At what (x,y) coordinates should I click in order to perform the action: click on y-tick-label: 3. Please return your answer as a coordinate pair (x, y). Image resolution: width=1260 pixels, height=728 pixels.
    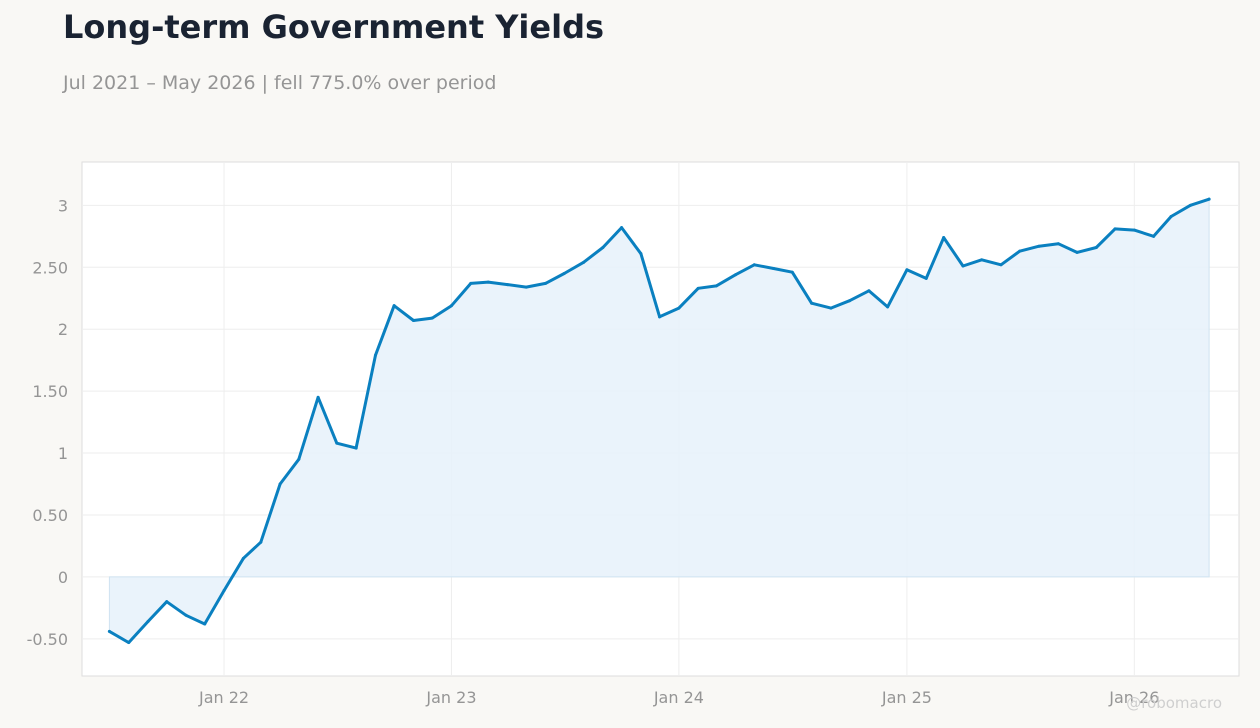
    Looking at the image, I should click on (63, 205).